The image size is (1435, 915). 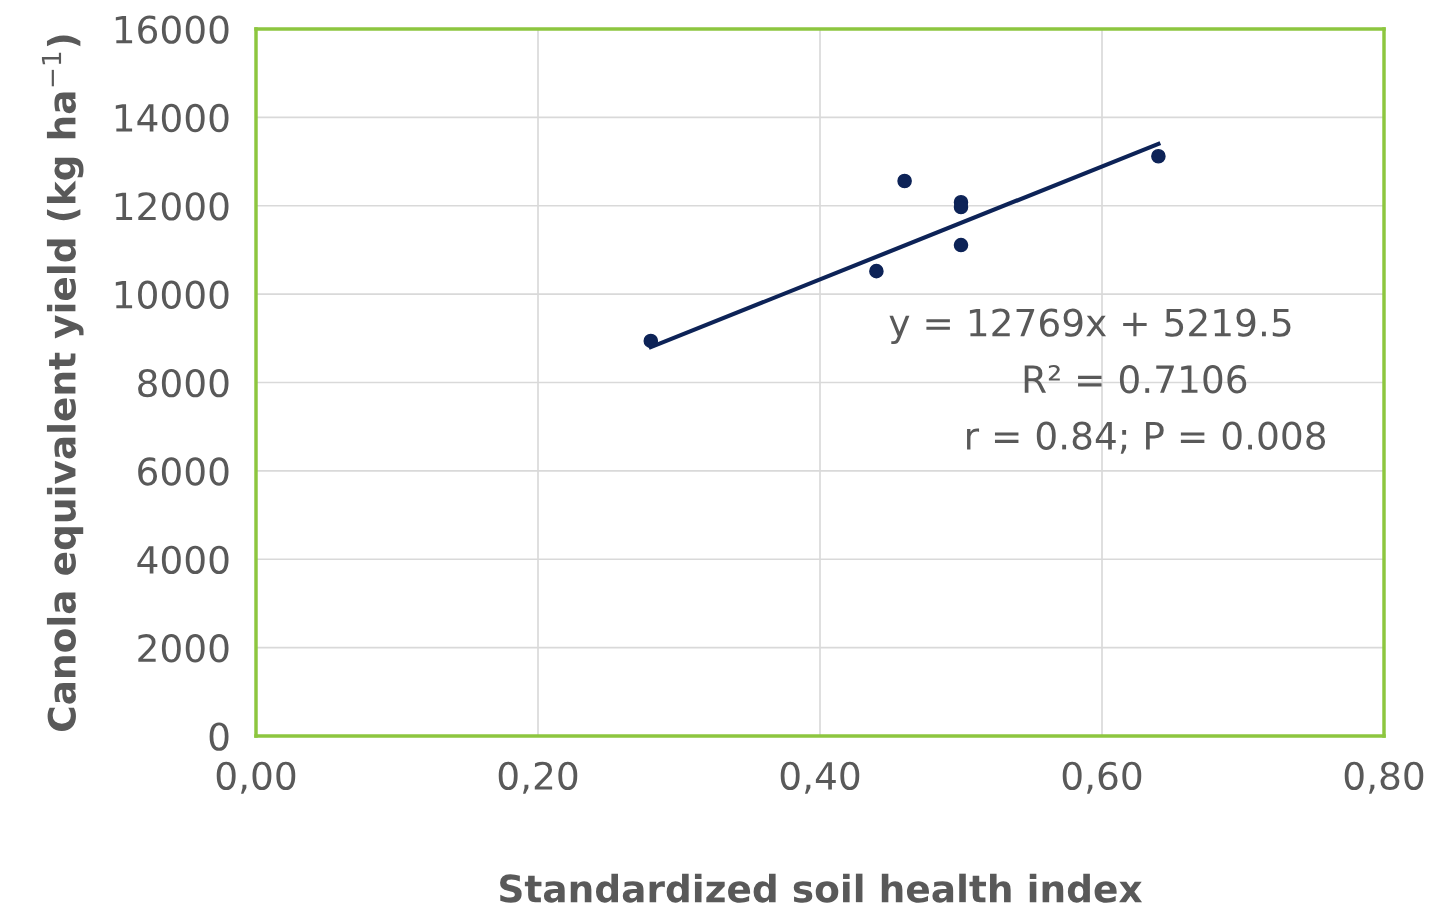 What do you see at coordinates (183, 560) in the screenshot?
I see `y-tick-label: 4000` at bounding box center [183, 560].